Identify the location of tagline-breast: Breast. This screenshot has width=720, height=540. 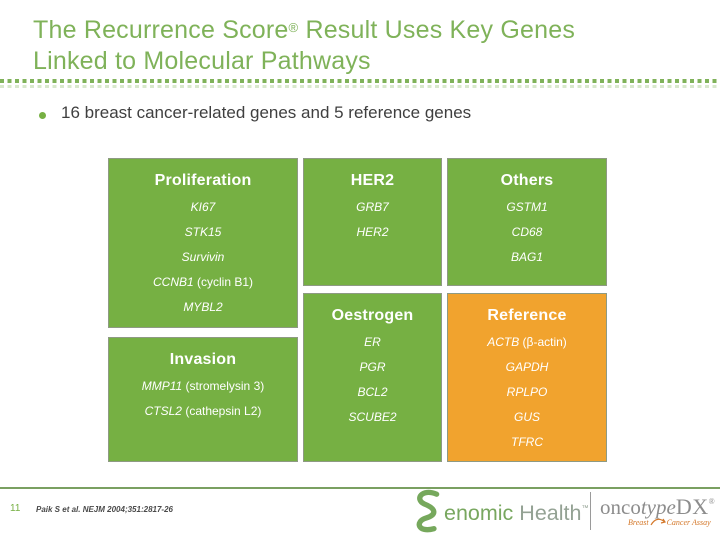
(638, 522).